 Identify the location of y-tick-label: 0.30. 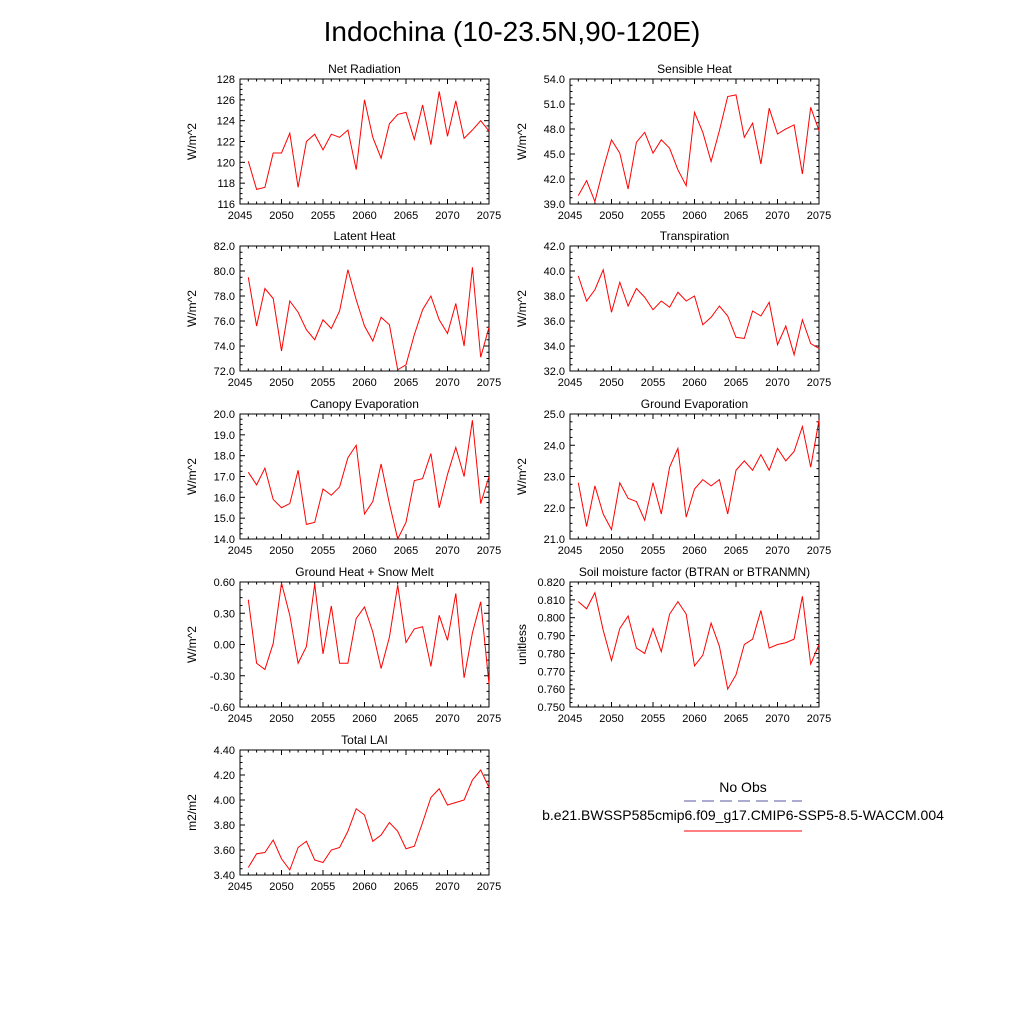
(224, 614).